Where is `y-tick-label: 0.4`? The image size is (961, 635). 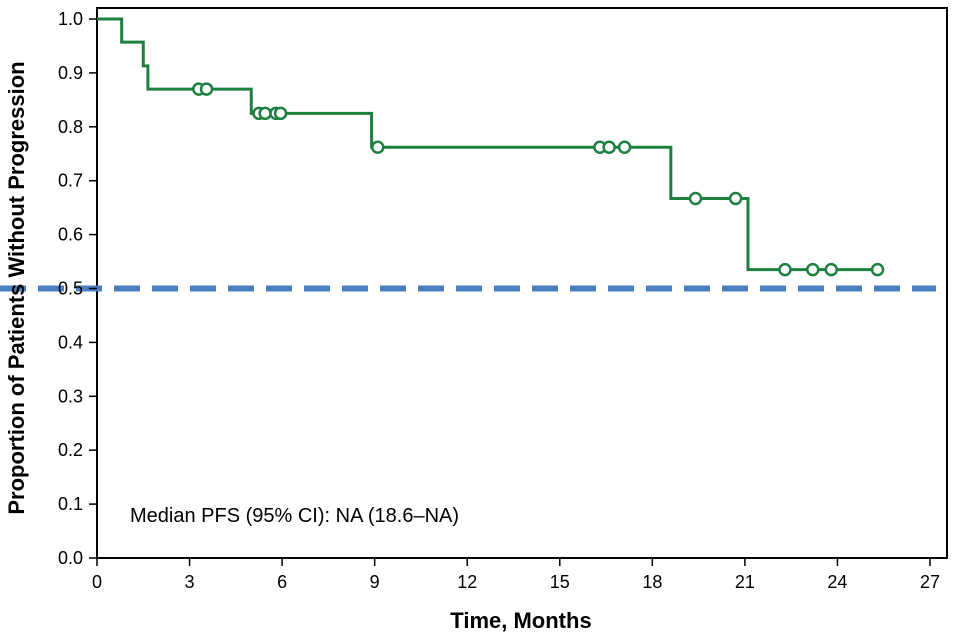
y-tick-label: 0.4 is located at coordinates (70, 342).